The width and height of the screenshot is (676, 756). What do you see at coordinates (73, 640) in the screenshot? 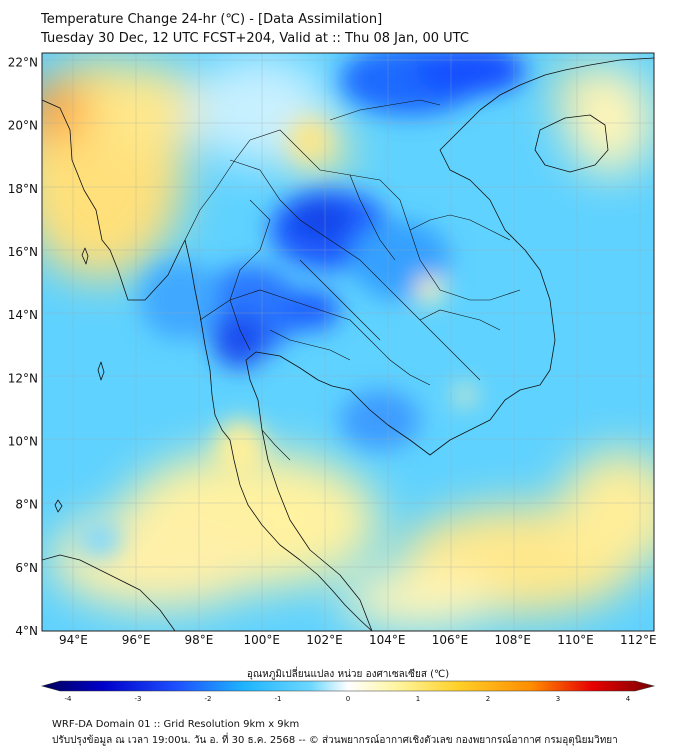
I see `longitude-label: 94°E` at bounding box center [73, 640].